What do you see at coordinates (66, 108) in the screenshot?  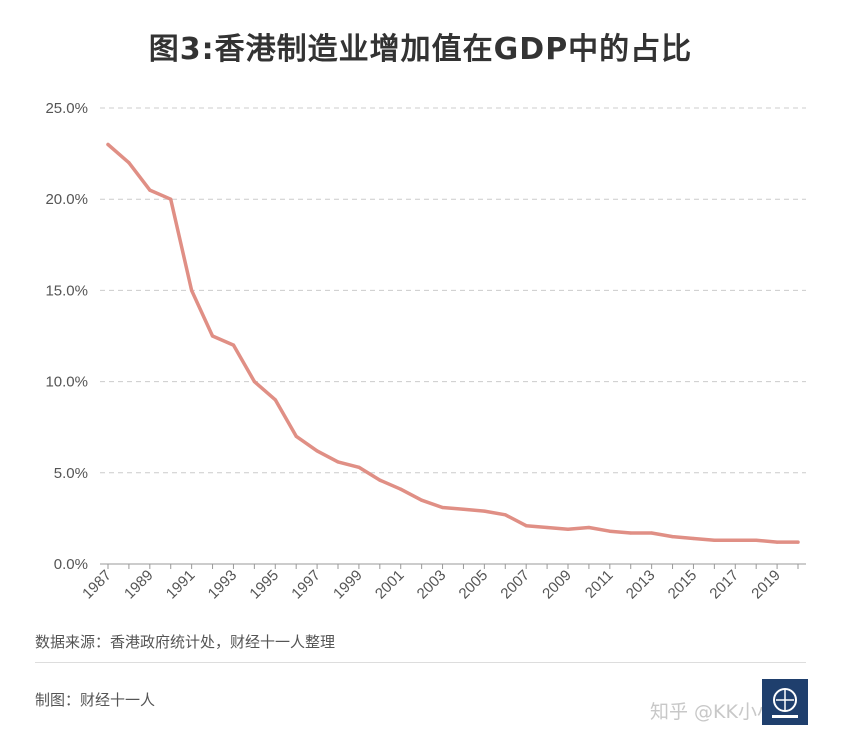 I see `y-tick-label: 25.0%` at bounding box center [66, 108].